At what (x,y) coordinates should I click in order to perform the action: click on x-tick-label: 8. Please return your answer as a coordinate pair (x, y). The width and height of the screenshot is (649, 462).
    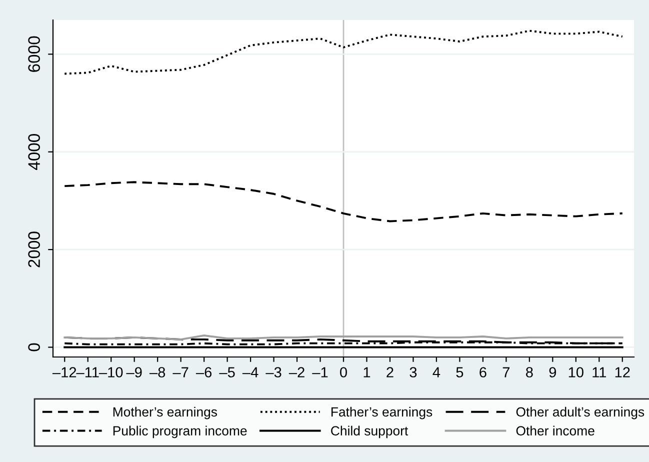
    Looking at the image, I should click on (529, 372).